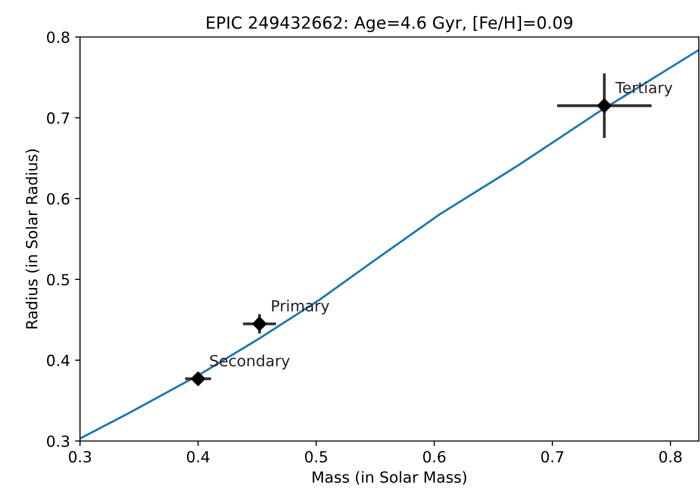 Image resolution: width=700 pixels, height=500 pixels. I want to click on x-tick-label: 0.8, so click(670, 456).